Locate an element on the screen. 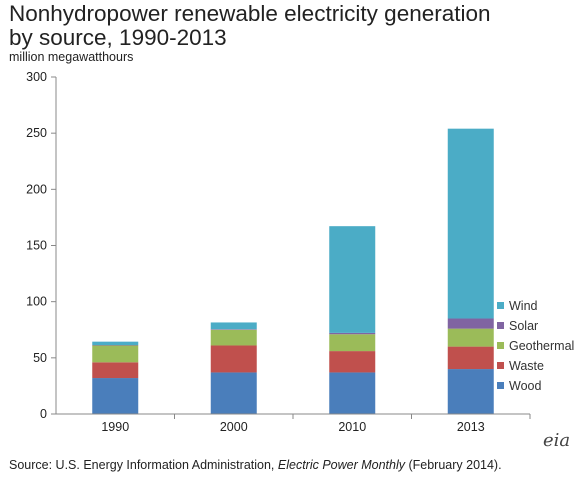  y-tick-label: 150 is located at coordinates (36, 246).